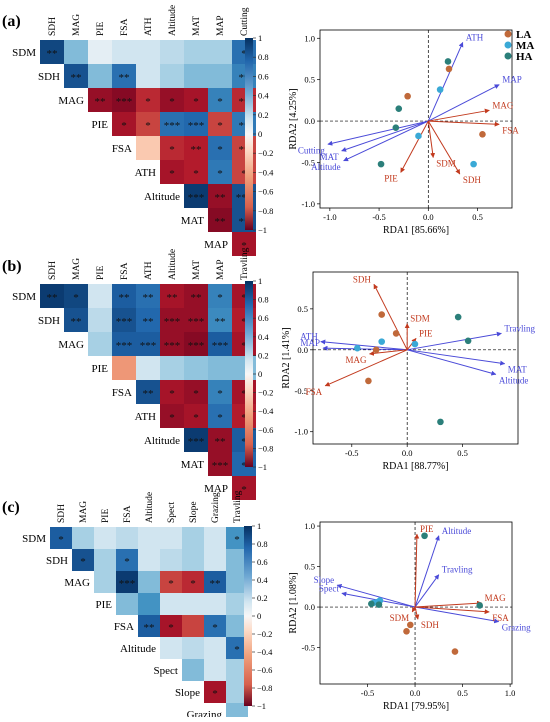  I want to click on y-tick-label: -1.0, so click(308, 204).